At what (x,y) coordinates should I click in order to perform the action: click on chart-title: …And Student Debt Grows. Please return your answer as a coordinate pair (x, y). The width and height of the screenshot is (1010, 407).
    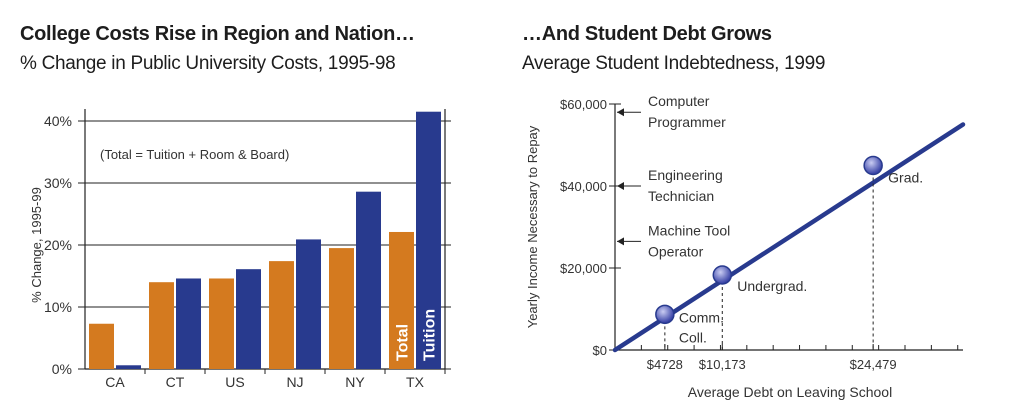
    Looking at the image, I should click on (647, 34).